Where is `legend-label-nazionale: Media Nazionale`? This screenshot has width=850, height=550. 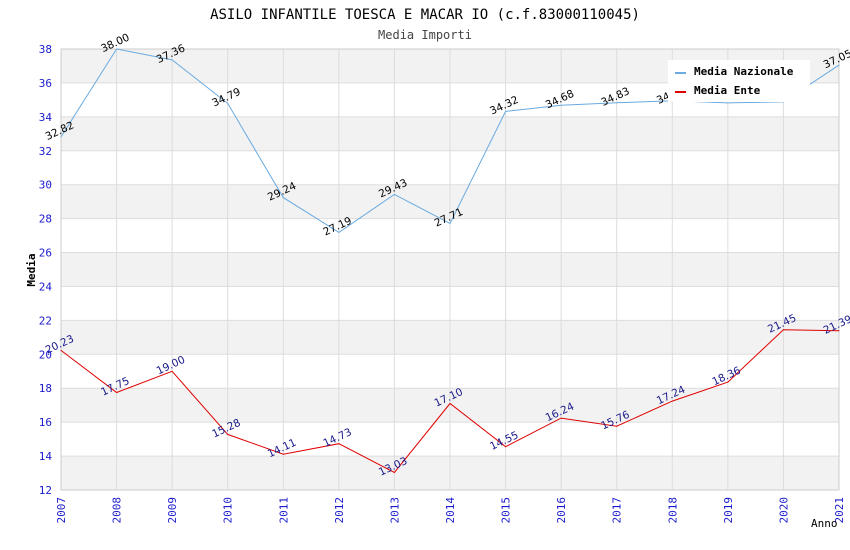 legend-label-nazionale: Media Nazionale is located at coordinates (744, 71).